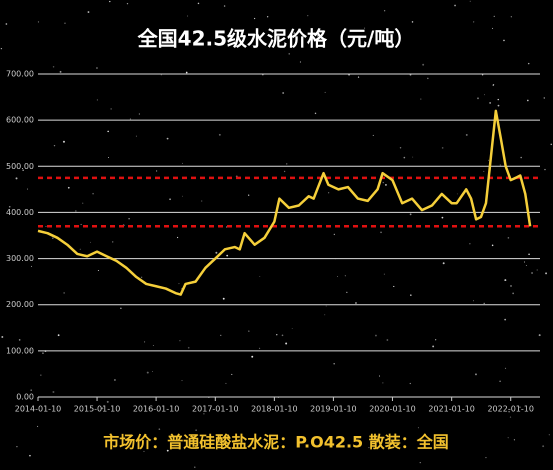  What do you see at coordinates (333, 409) in the screenshot?
I see `x-tick-label: 2019-01-10` at bounding box center [333, 409].